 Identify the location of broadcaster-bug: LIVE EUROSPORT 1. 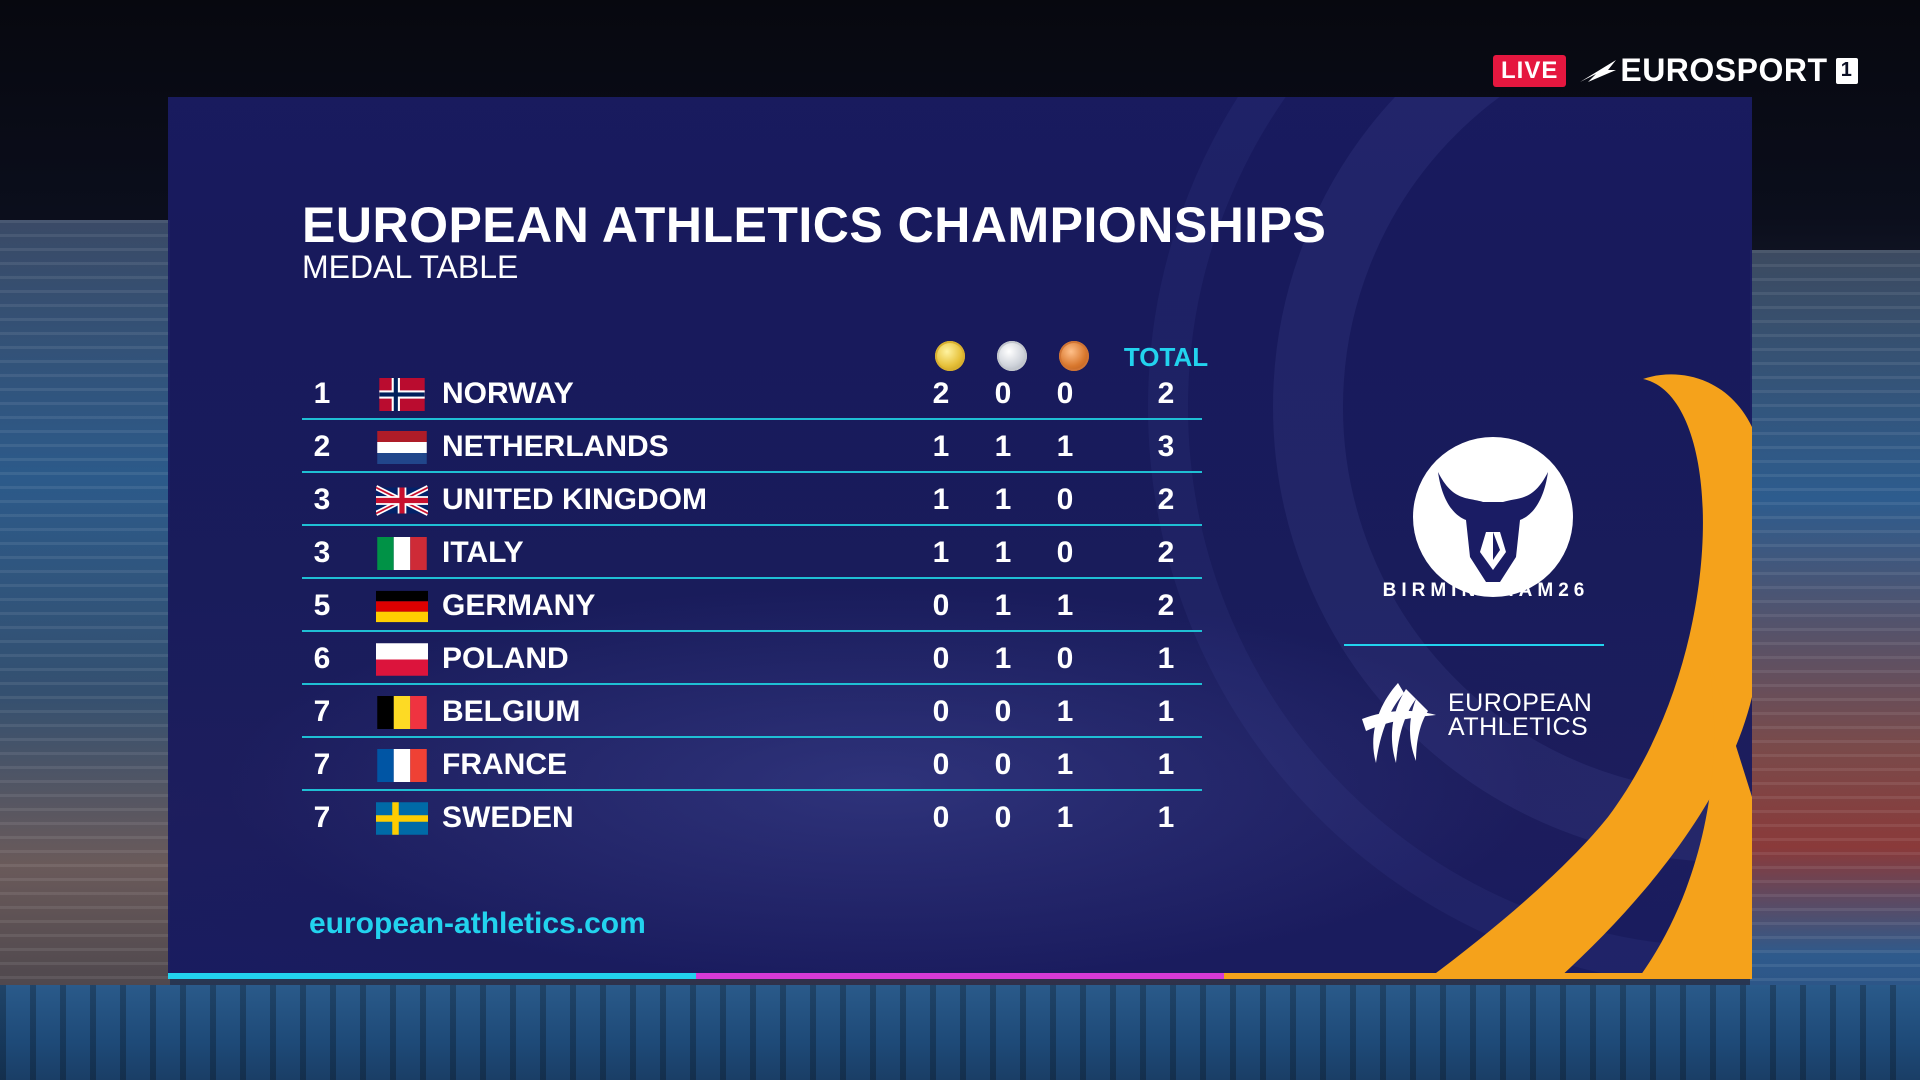
(1675, 70).